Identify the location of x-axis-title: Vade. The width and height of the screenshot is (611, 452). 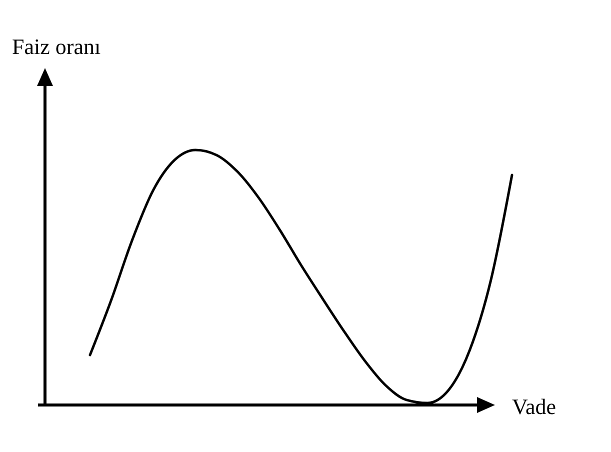
(534, 406).